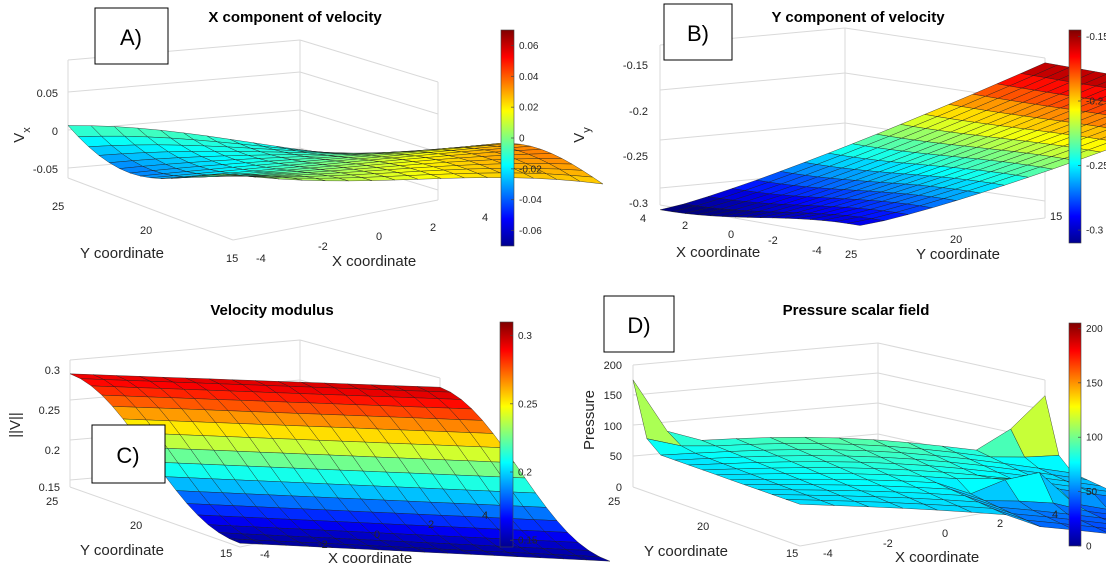 This screenshot has height=572, width=1106. What do you see at coordinates (530, 200) in the screenshot?
I see `colorbar-tick-label: -0.04` at bounding box center [530, 200].